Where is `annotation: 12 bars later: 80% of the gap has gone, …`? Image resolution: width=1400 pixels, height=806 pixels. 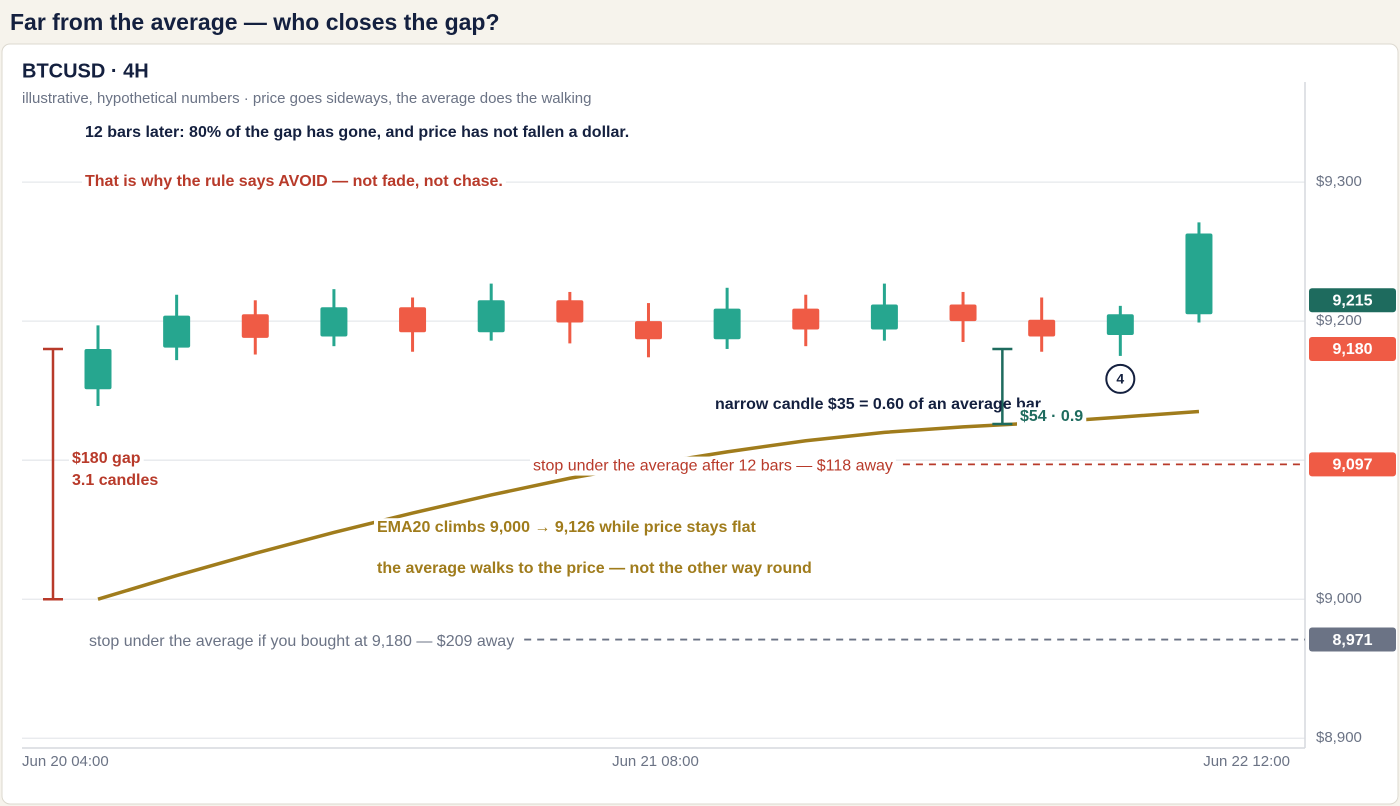 annotation: 12 bars later: 80% of the gap has gone, … is located at coordinates (357, 132).